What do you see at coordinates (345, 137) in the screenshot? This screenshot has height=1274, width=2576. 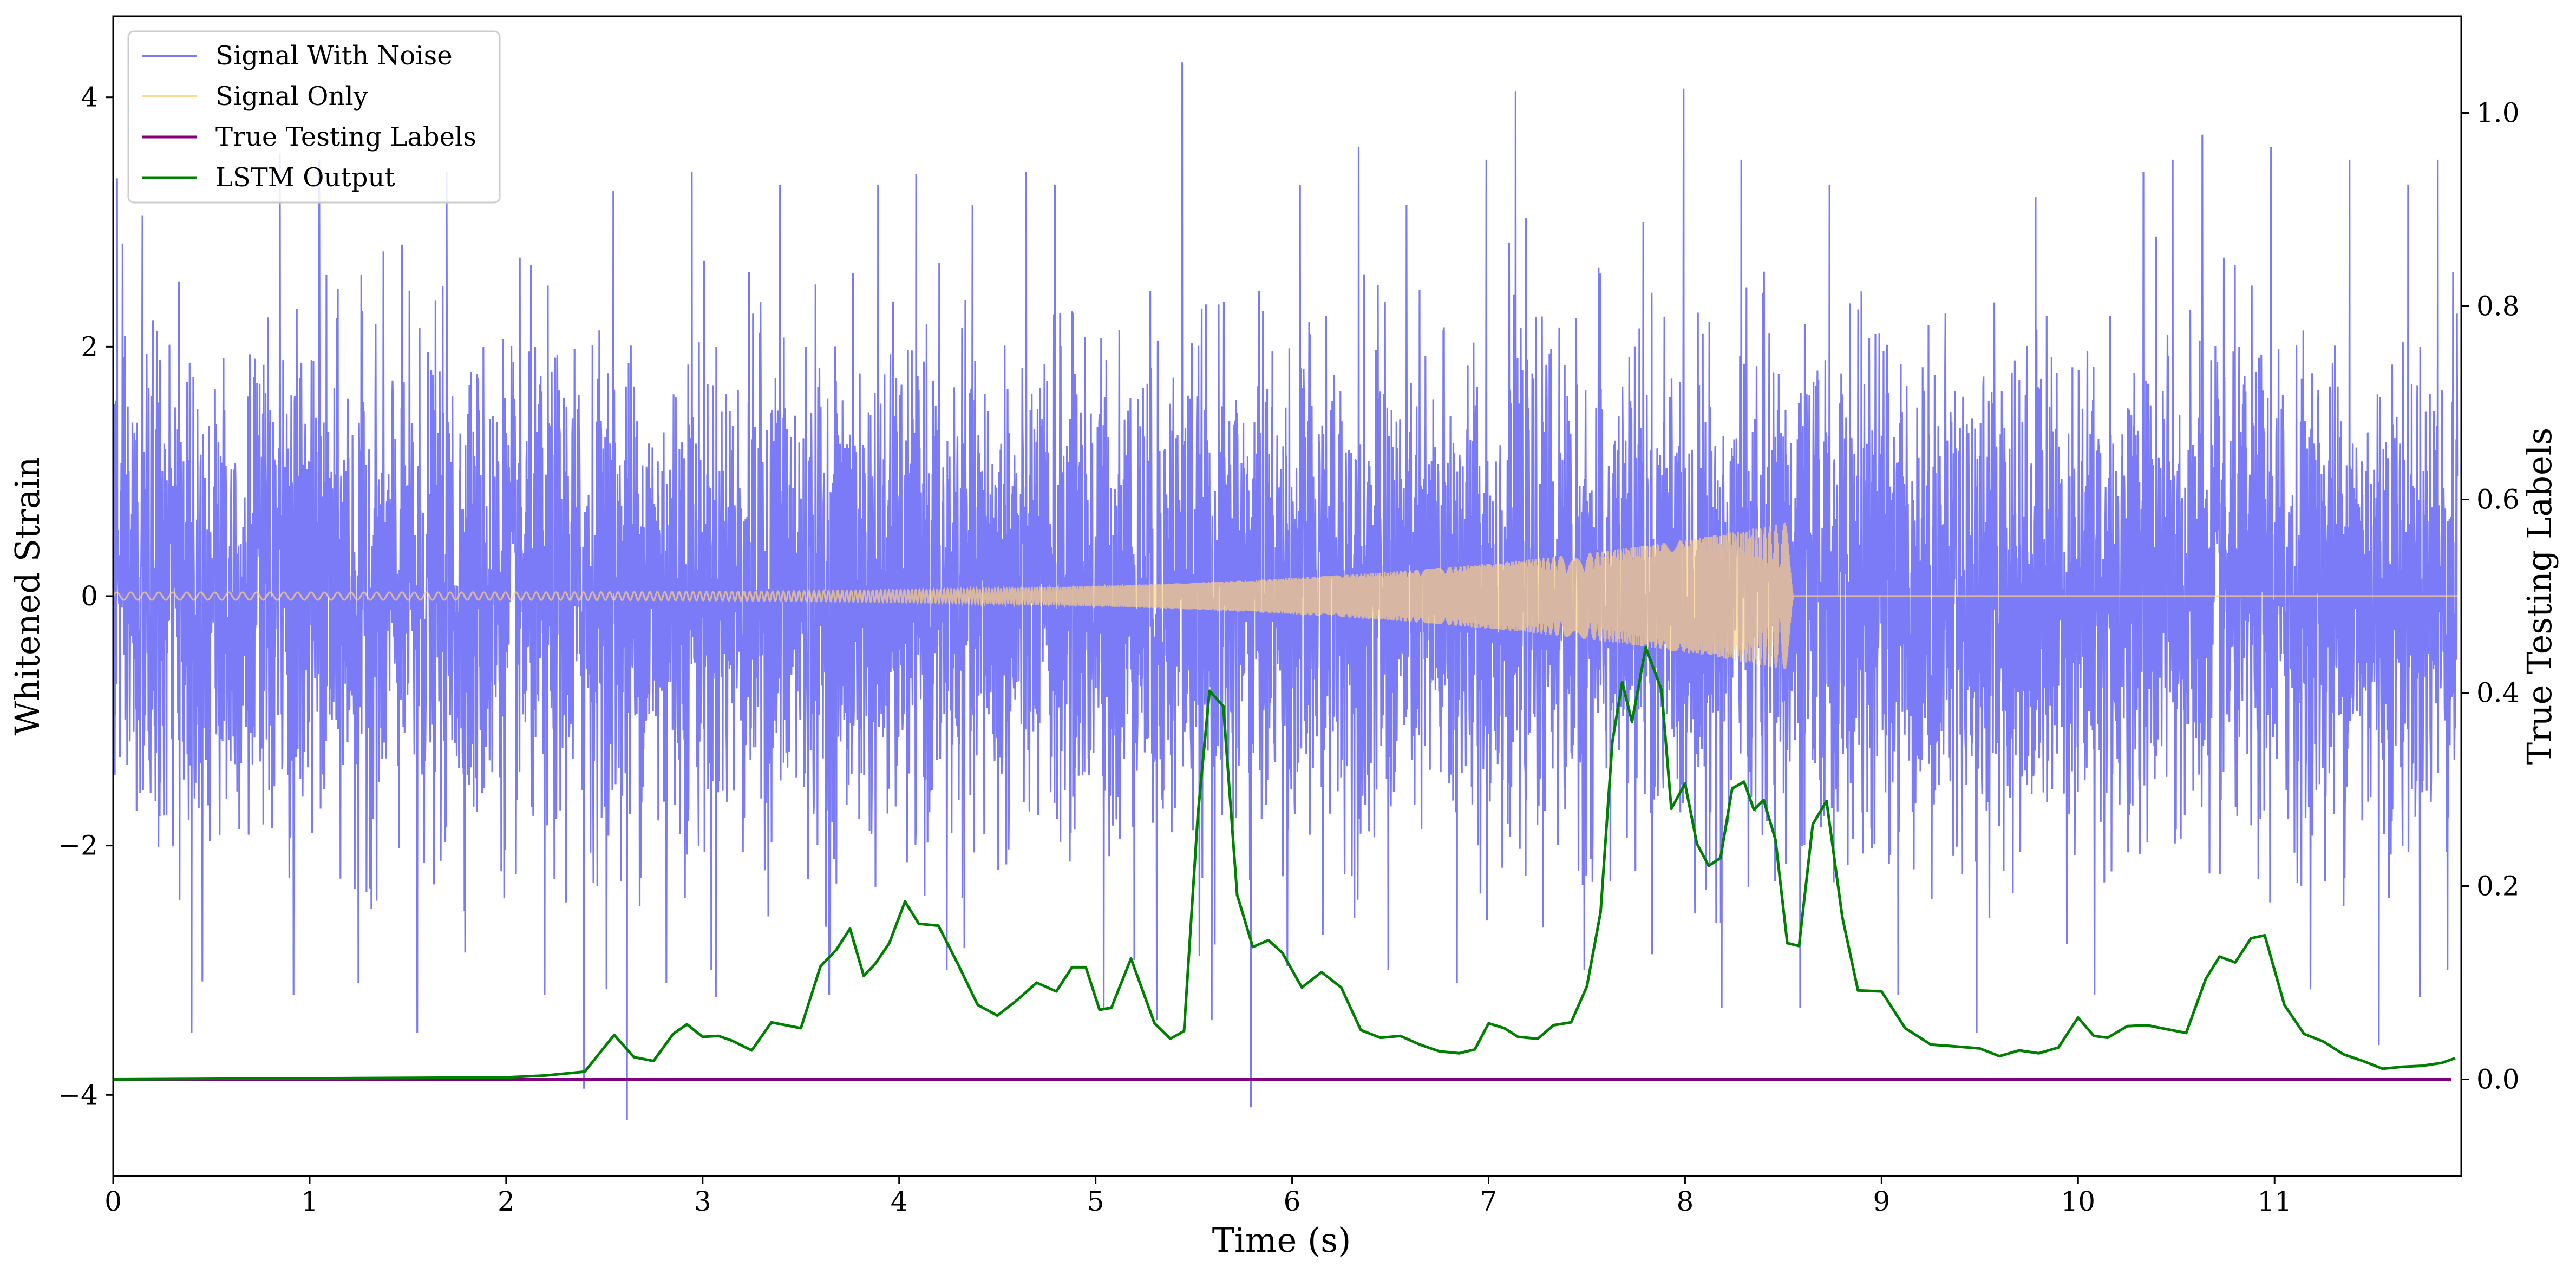 I see `legend-label: True Testing Labels` at bounding box center [345, 137].